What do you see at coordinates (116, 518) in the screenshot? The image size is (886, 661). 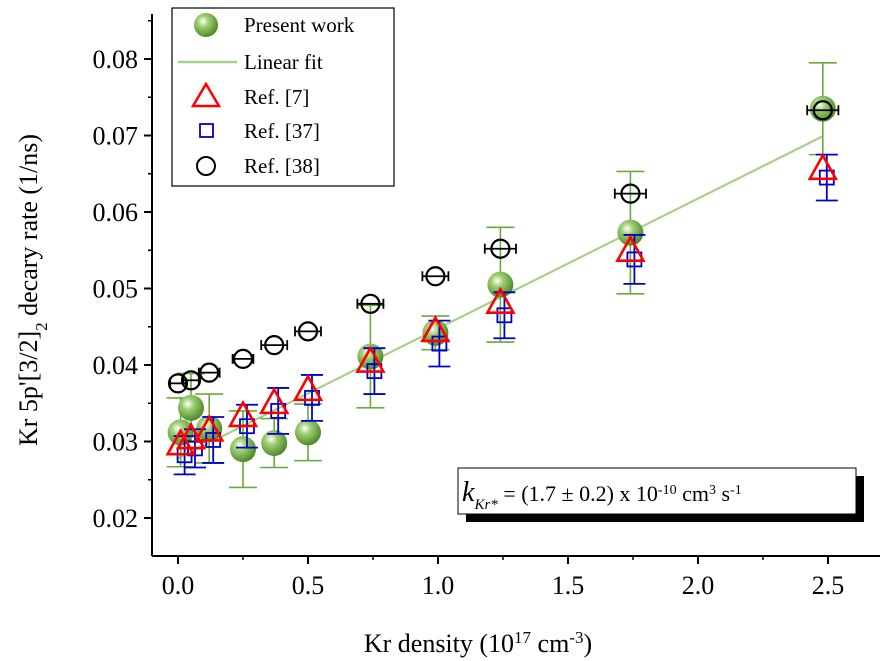 I see `y-tick-label: 0.02` at bounding box center [116, 518].